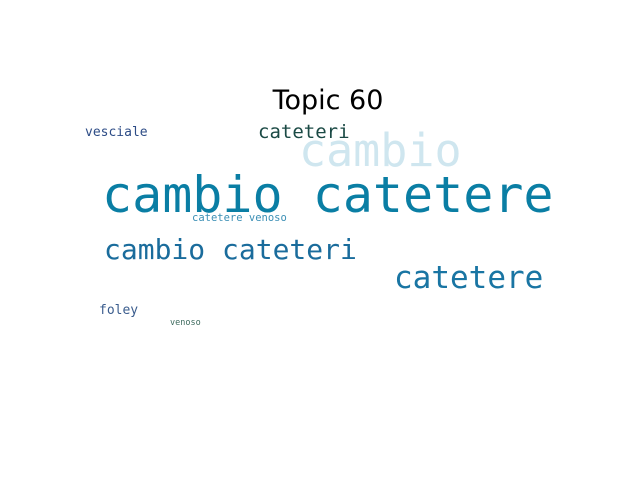 Image resolution: width=640 pixels, height=480 pixels. I want to click on word-cateteri: cateteri, so click(304, 132).